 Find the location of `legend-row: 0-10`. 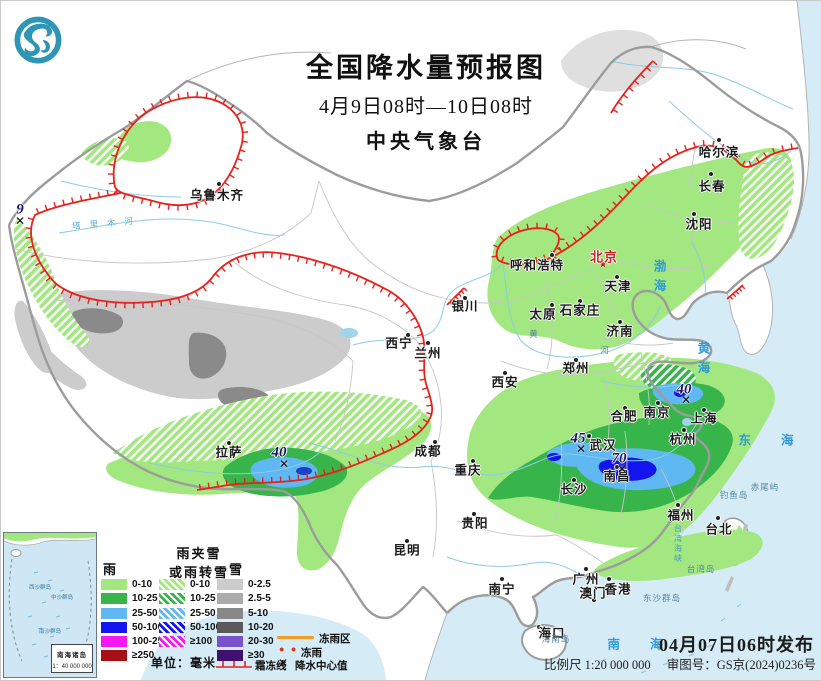

legend-row: 0-10 is located at coordinates (190, 584).